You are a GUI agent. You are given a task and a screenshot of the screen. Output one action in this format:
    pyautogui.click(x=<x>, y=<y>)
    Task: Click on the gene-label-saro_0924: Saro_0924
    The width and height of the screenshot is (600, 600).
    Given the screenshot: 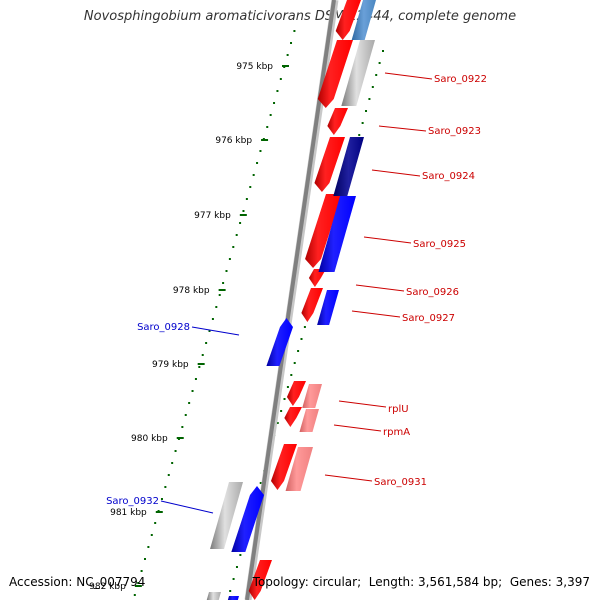 What is the action you would take?
    pyautogui.click(x=448, y=176)
    